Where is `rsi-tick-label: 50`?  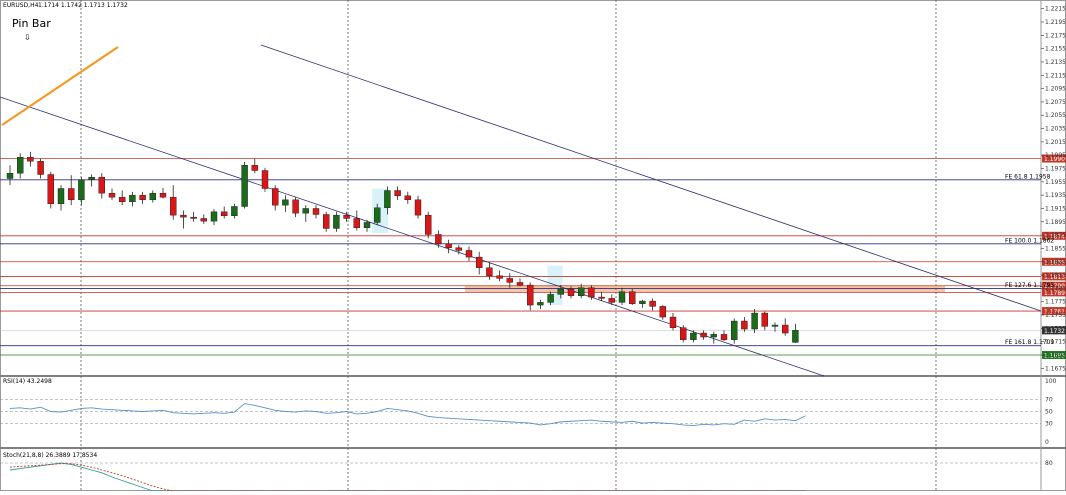
rsi-tick-label: 50 is located at coordinates (1049, 412).